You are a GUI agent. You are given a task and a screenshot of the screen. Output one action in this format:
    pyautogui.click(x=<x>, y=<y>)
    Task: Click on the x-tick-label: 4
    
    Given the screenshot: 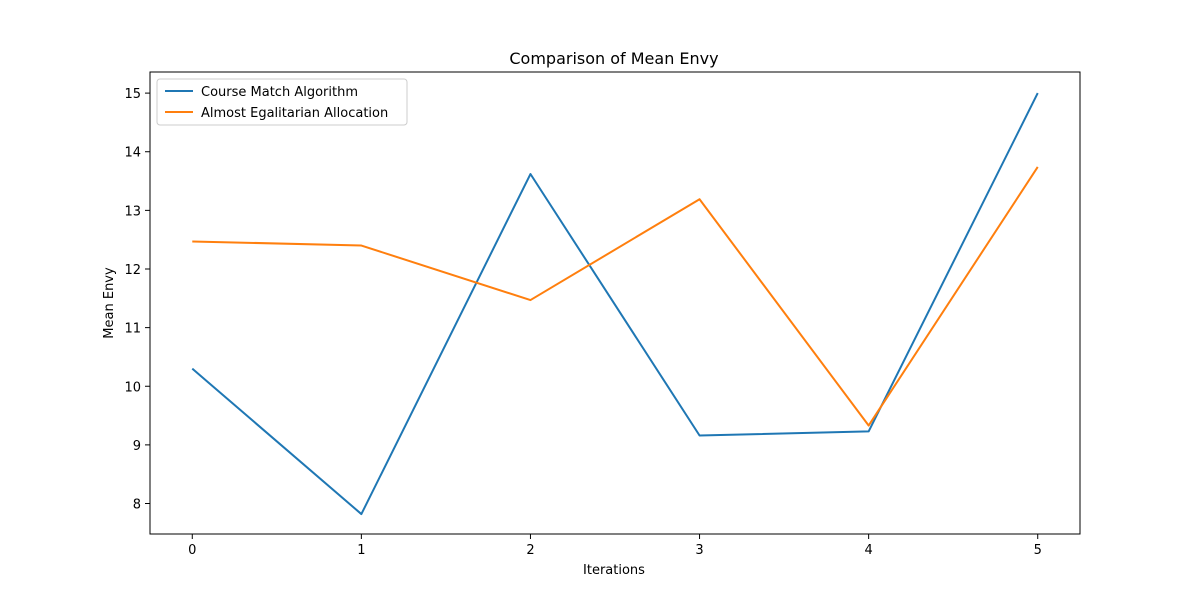 What is the action you would take?
    pyautogui.click(x=868, y=550)
    